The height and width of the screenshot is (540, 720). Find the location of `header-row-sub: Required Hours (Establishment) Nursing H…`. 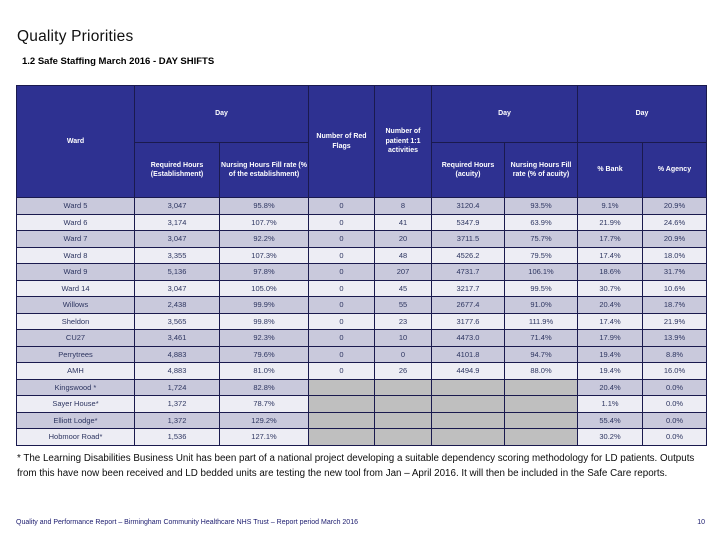

header-row-sub: Required Hours (Establishment) Nursing H… is located at coordinates (362, 170).